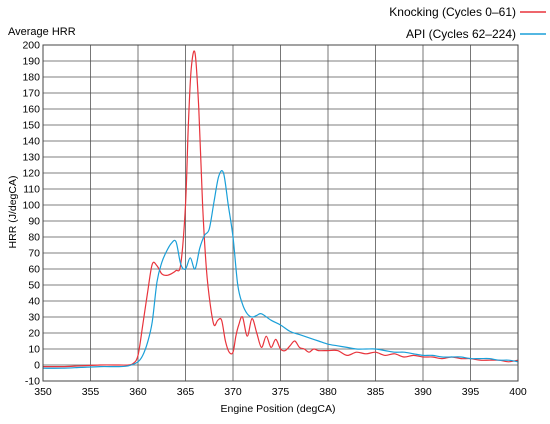  Describe the element at coordinates (34, 318) in the screenshot. I see `y-tick-label: 30` at that location.